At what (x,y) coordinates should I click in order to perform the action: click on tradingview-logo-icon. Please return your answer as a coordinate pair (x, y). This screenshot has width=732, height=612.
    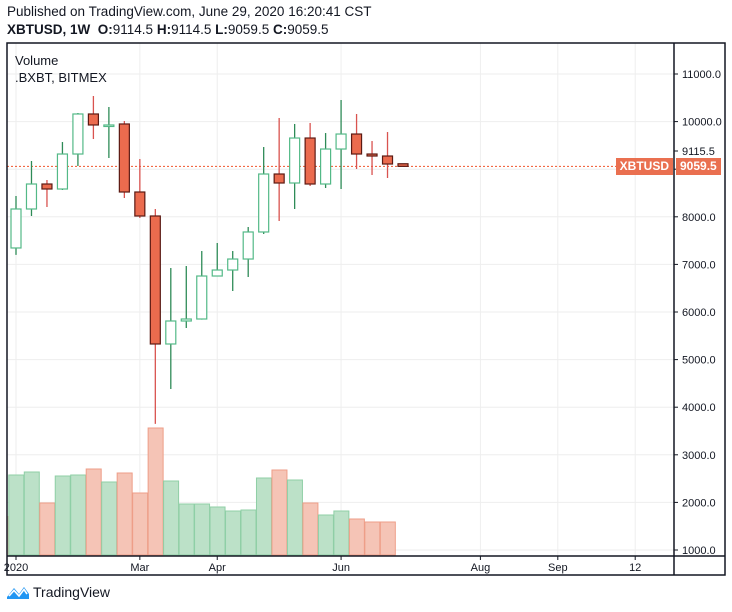
    Looking at the image, I should click on (18, 593).